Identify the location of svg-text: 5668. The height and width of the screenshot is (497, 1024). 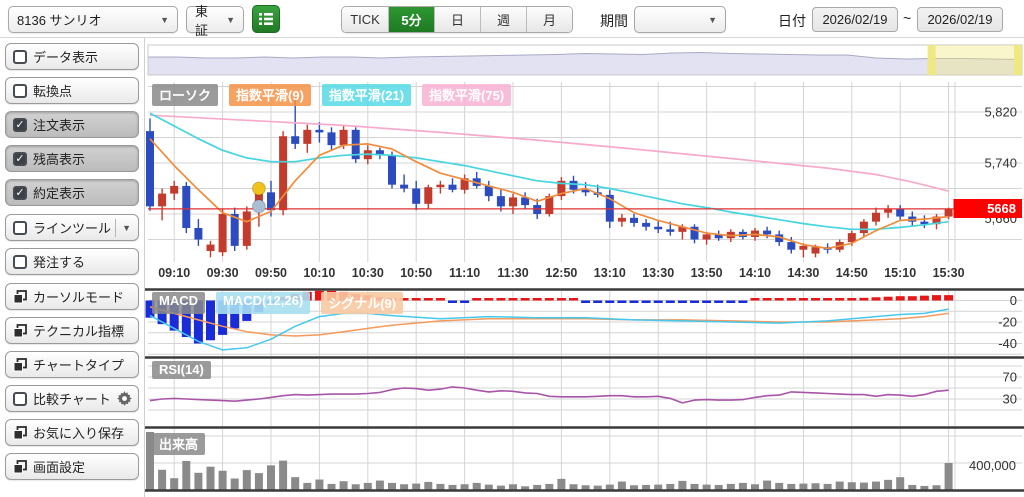
(1001, 208).